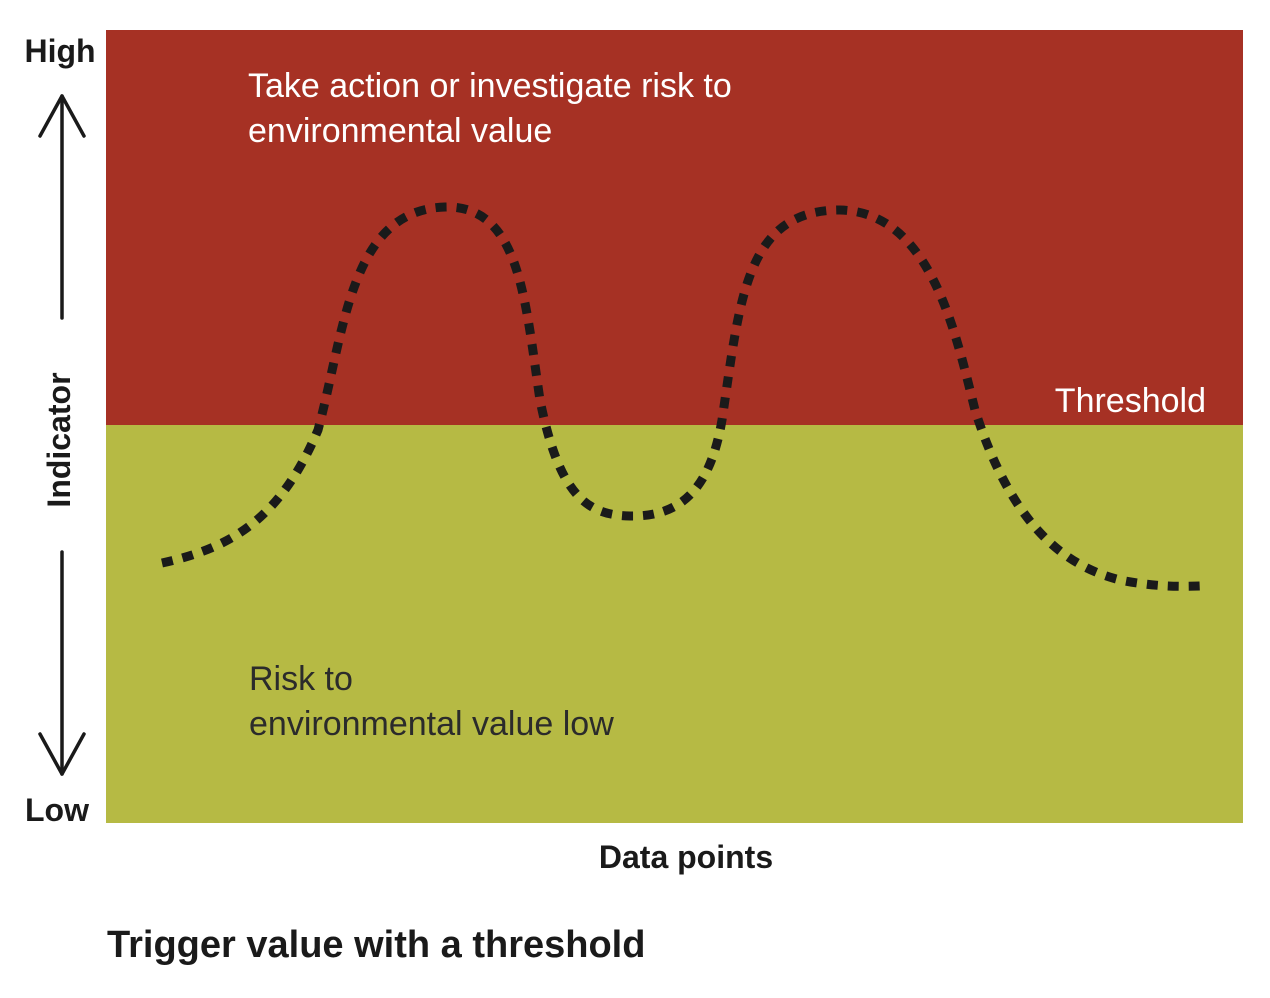 Image resolution: width=1270 pixels, height=998 pixels. What do you see at coordinates (376, 945) in the screenshot?
I see `diagram-caption: Trigger value with a threshold` at bounding box center [376, 945].